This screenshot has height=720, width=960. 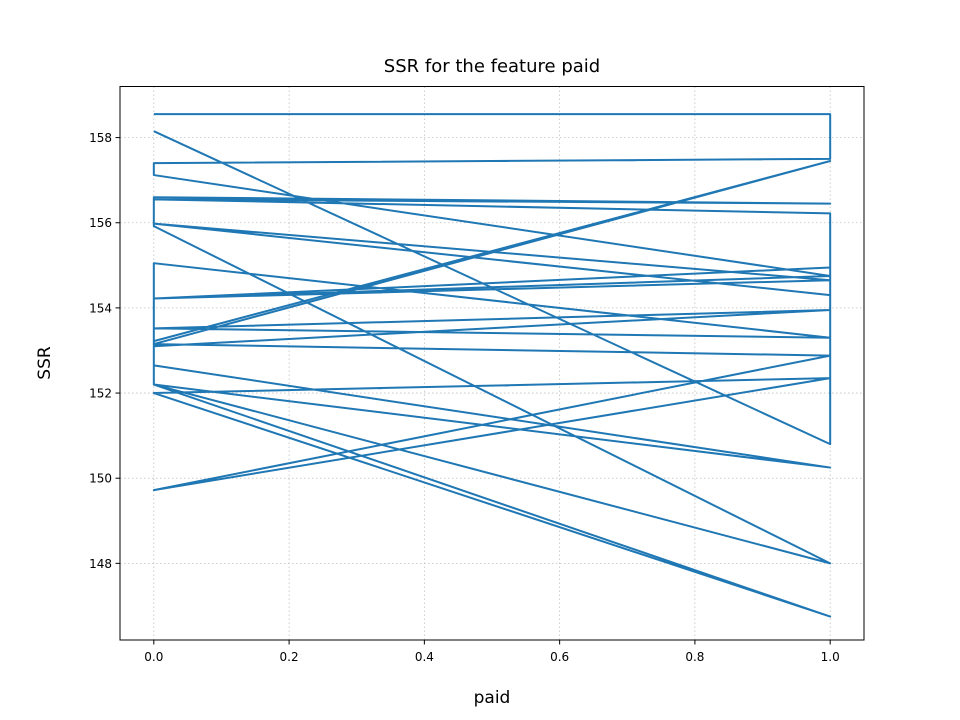 What do you see at coordinates (100, 394) in the screenshot?
I see `y-tick-label: 152` at bounding box center [100, 394].